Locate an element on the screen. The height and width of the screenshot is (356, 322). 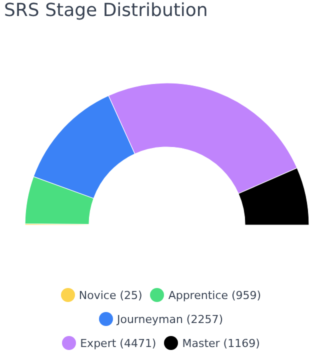
legend-label: Master (1169) is located at coordinates (221, 343).